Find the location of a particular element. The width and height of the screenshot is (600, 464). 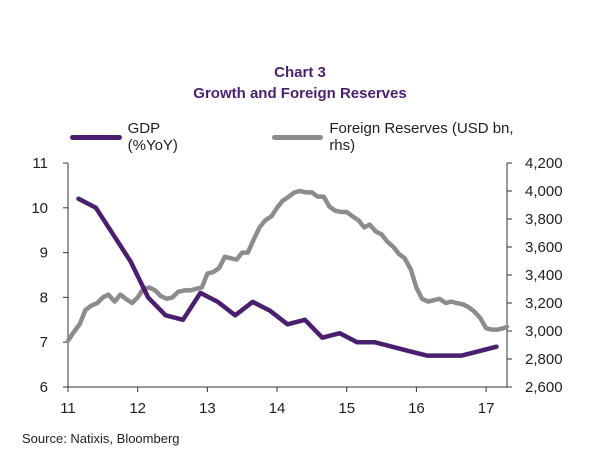

legend-label-gdp: GDP (%YoY) is located at coordinates (152, 137).